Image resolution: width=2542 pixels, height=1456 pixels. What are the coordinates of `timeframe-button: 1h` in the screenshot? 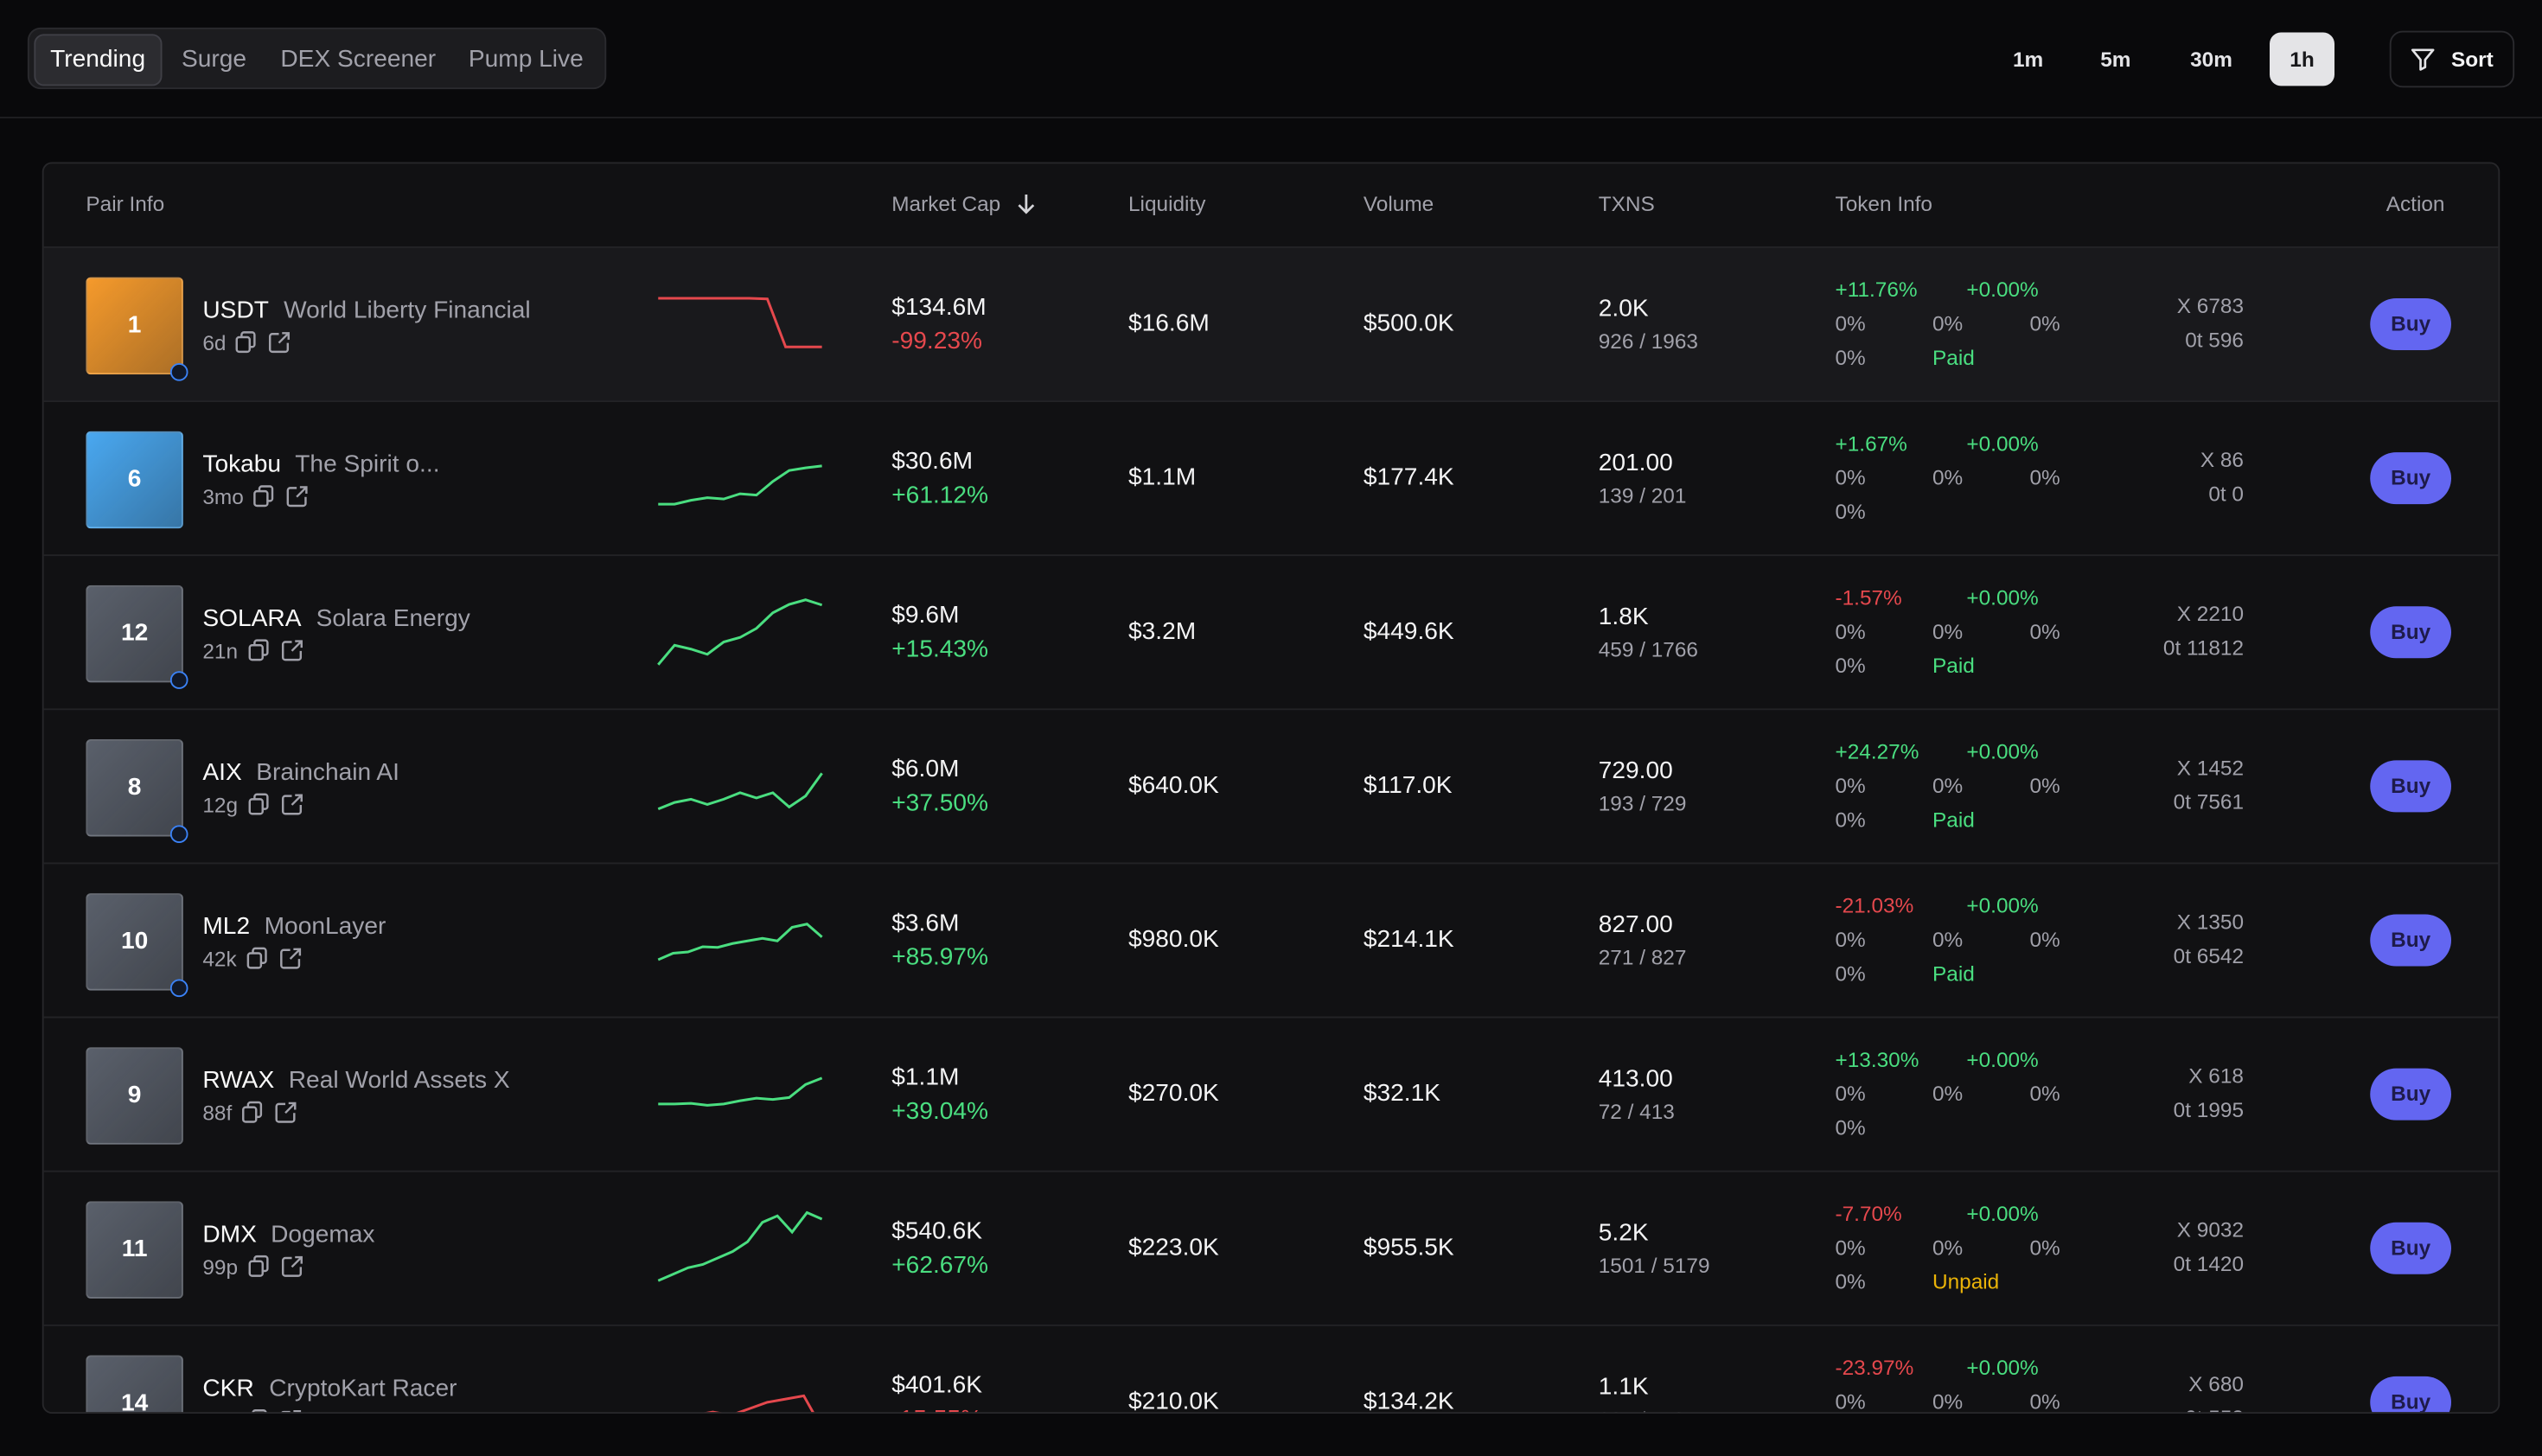 It's located at (2302, 59).